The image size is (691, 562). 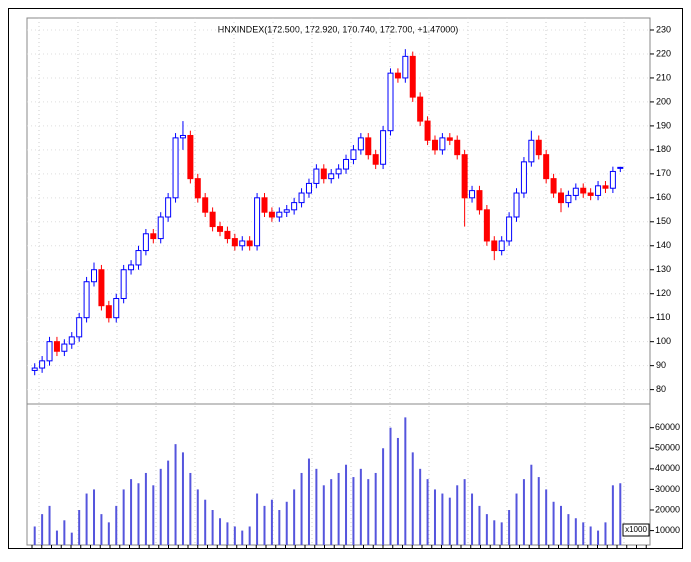 What do you see at coordinates (663, 245) in the screenshot?
I see `y-tick-label: 140` at bounding box center [663, 245].